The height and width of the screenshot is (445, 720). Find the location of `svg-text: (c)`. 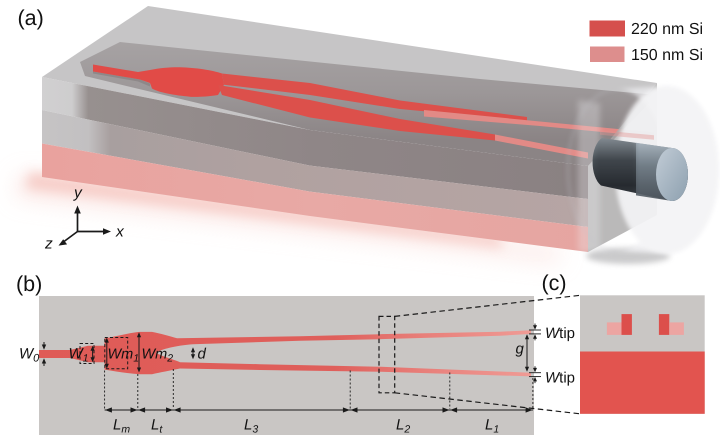

svg-text: (c) is located at coordinates (554, 283).